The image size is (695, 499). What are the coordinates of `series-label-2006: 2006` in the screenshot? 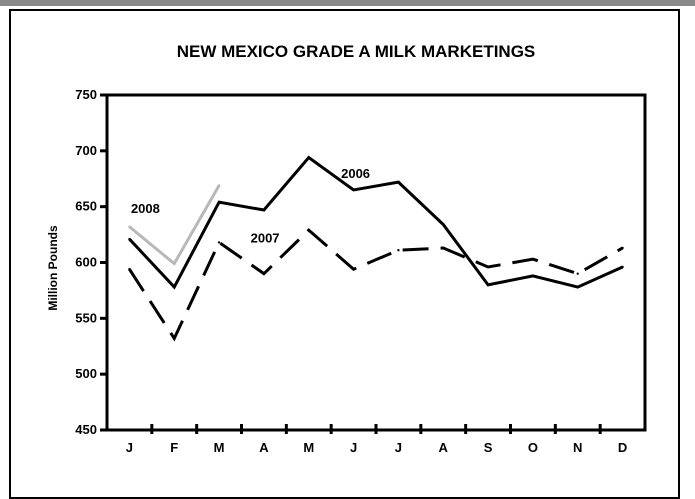 It's located at (355, 173).